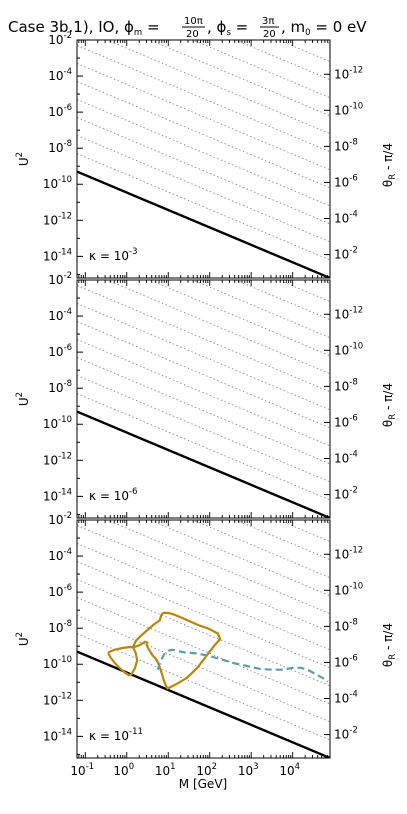  What do you see at coordinates (113, 495) in the screenshot?
I see `kappa-annotation: κ = 10-6` at bounding box center [113, 495].